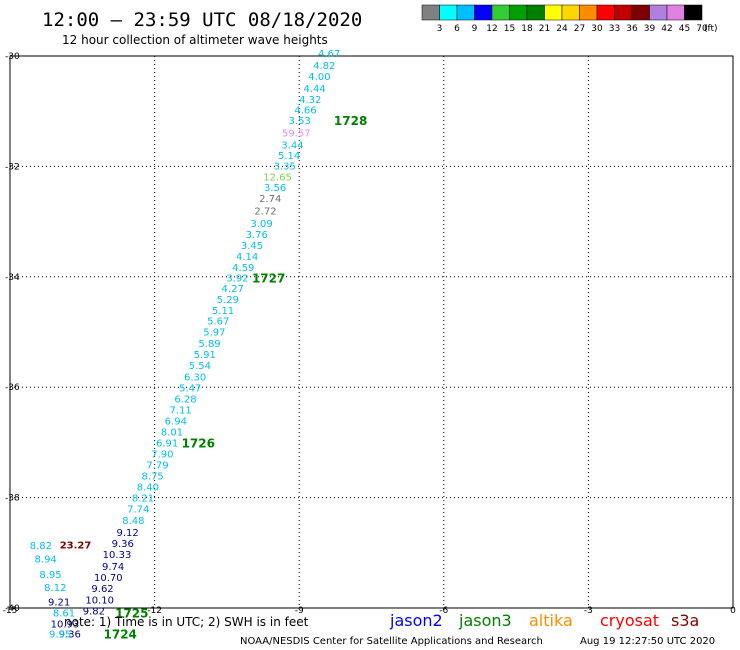  I want to click on data-point: 9.62, so click(102, 589).